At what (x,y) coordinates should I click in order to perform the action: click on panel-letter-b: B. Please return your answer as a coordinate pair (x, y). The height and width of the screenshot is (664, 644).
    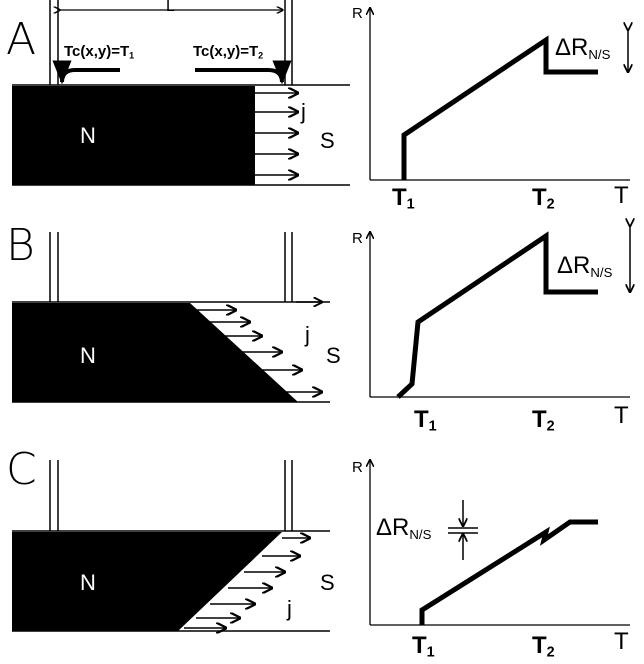
    Looking at the image, I should click on (20, 245).